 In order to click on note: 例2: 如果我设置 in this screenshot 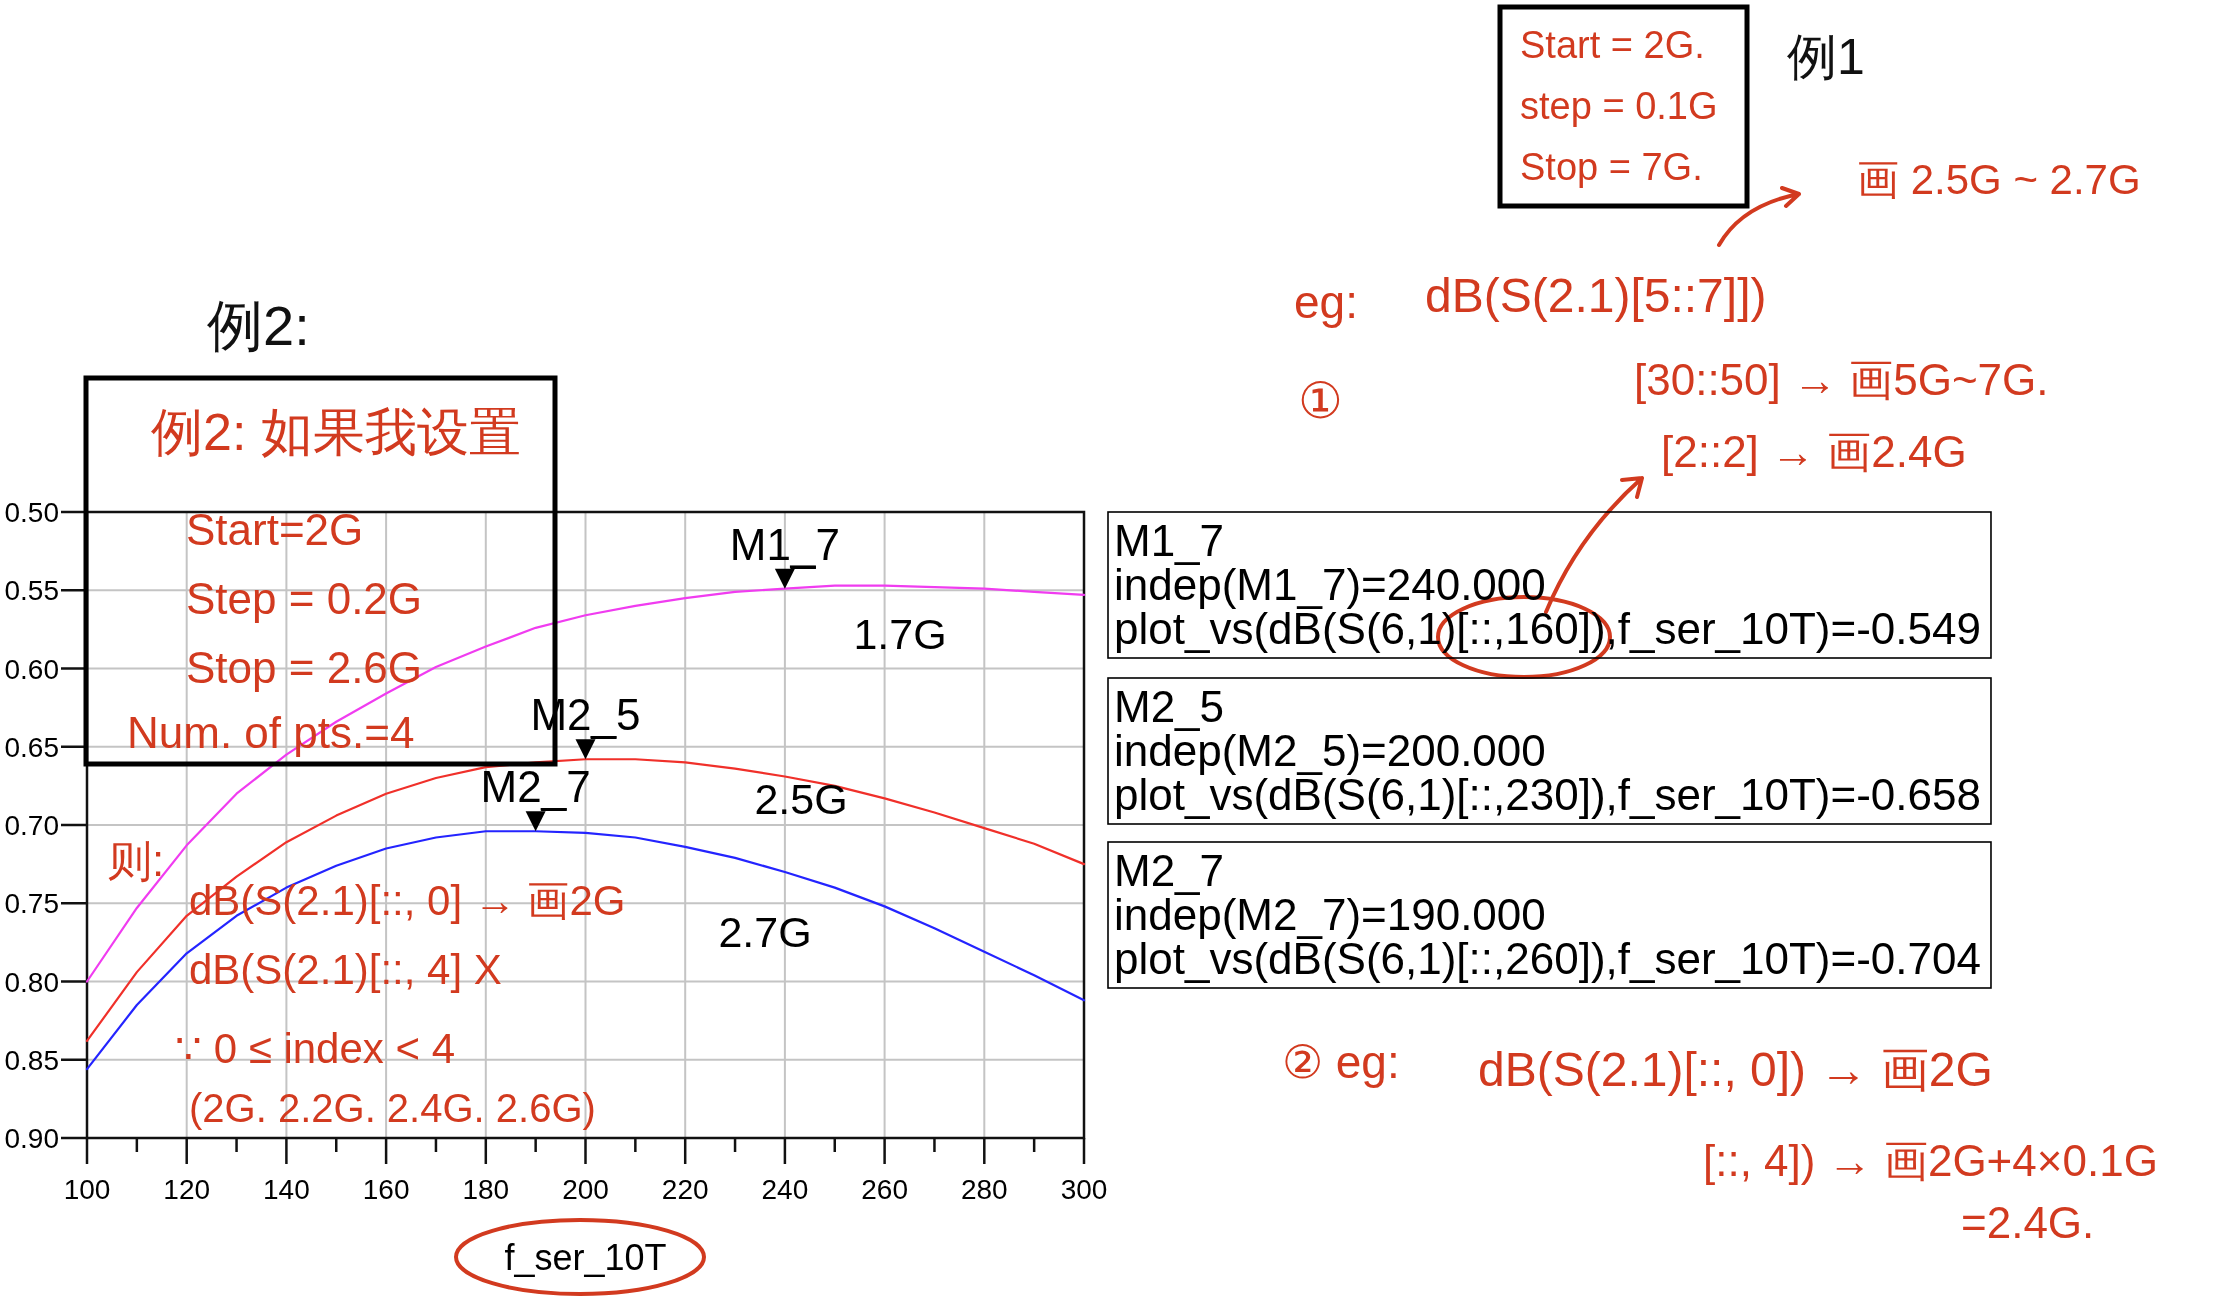, I will do `click(336, 432)`.